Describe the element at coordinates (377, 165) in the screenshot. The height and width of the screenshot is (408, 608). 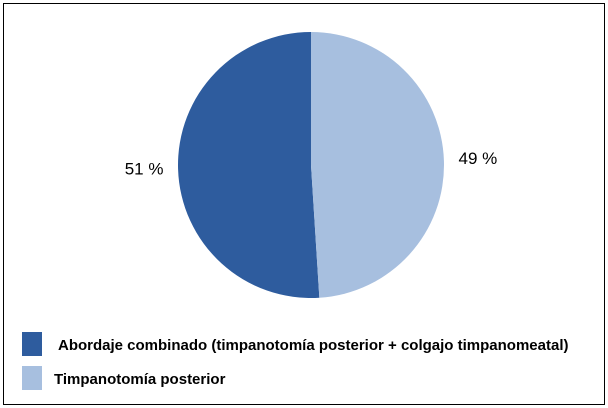
I see `pie-slice` at that location.